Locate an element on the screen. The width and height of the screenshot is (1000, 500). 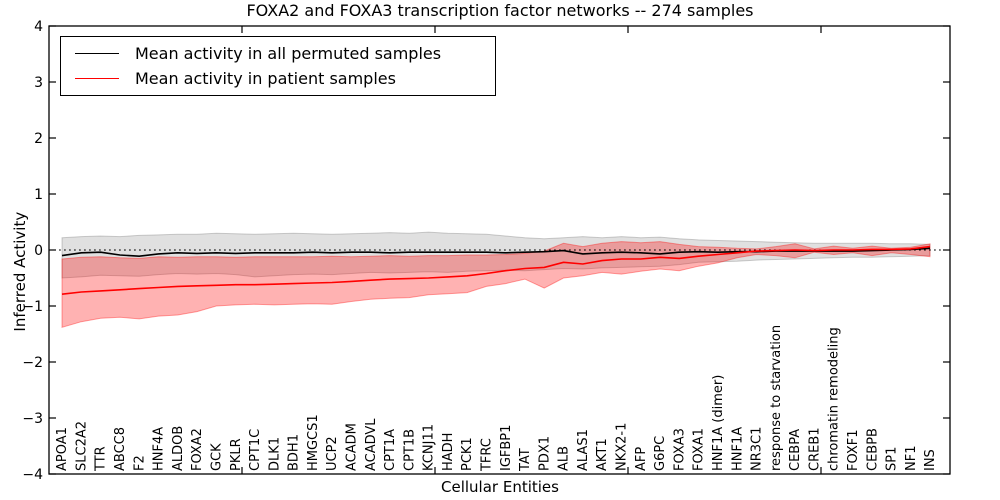
x-category-label: KCNJ11 is located at coordinates (429, 447).